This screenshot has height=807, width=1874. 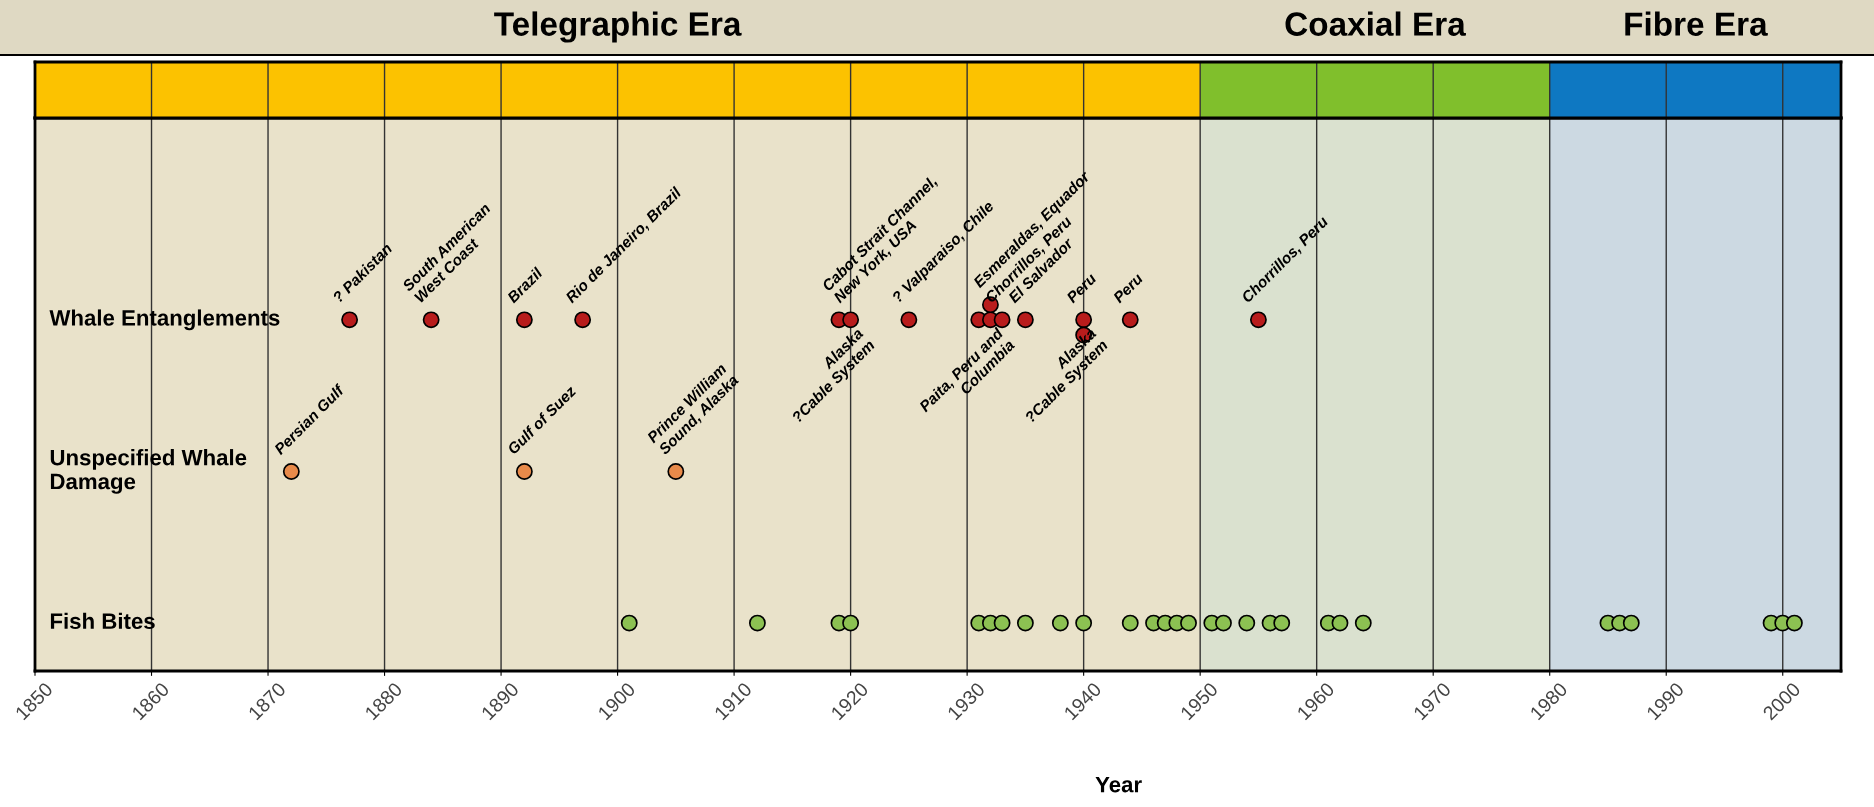 What do you see at coordinates (1696, 23) in the screenshot?
I see `band-label: Fibre Era` at bounding box center [1696, 23].